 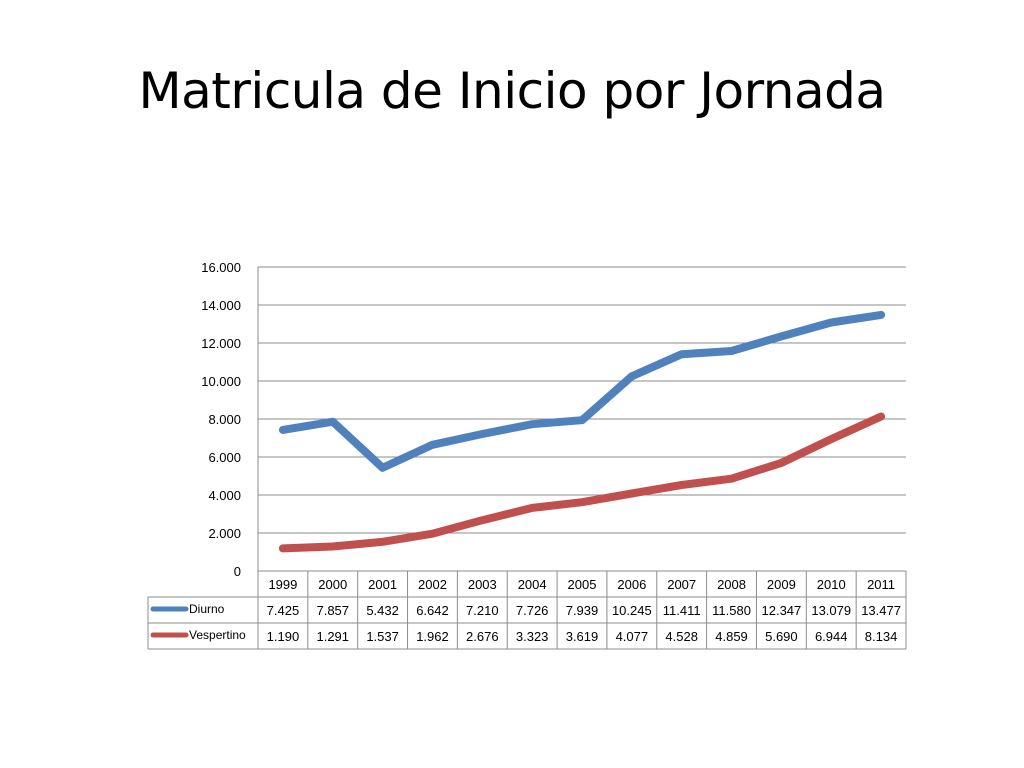 I want to click on table-cell-value: 1.190, so click(x=283, y=636).